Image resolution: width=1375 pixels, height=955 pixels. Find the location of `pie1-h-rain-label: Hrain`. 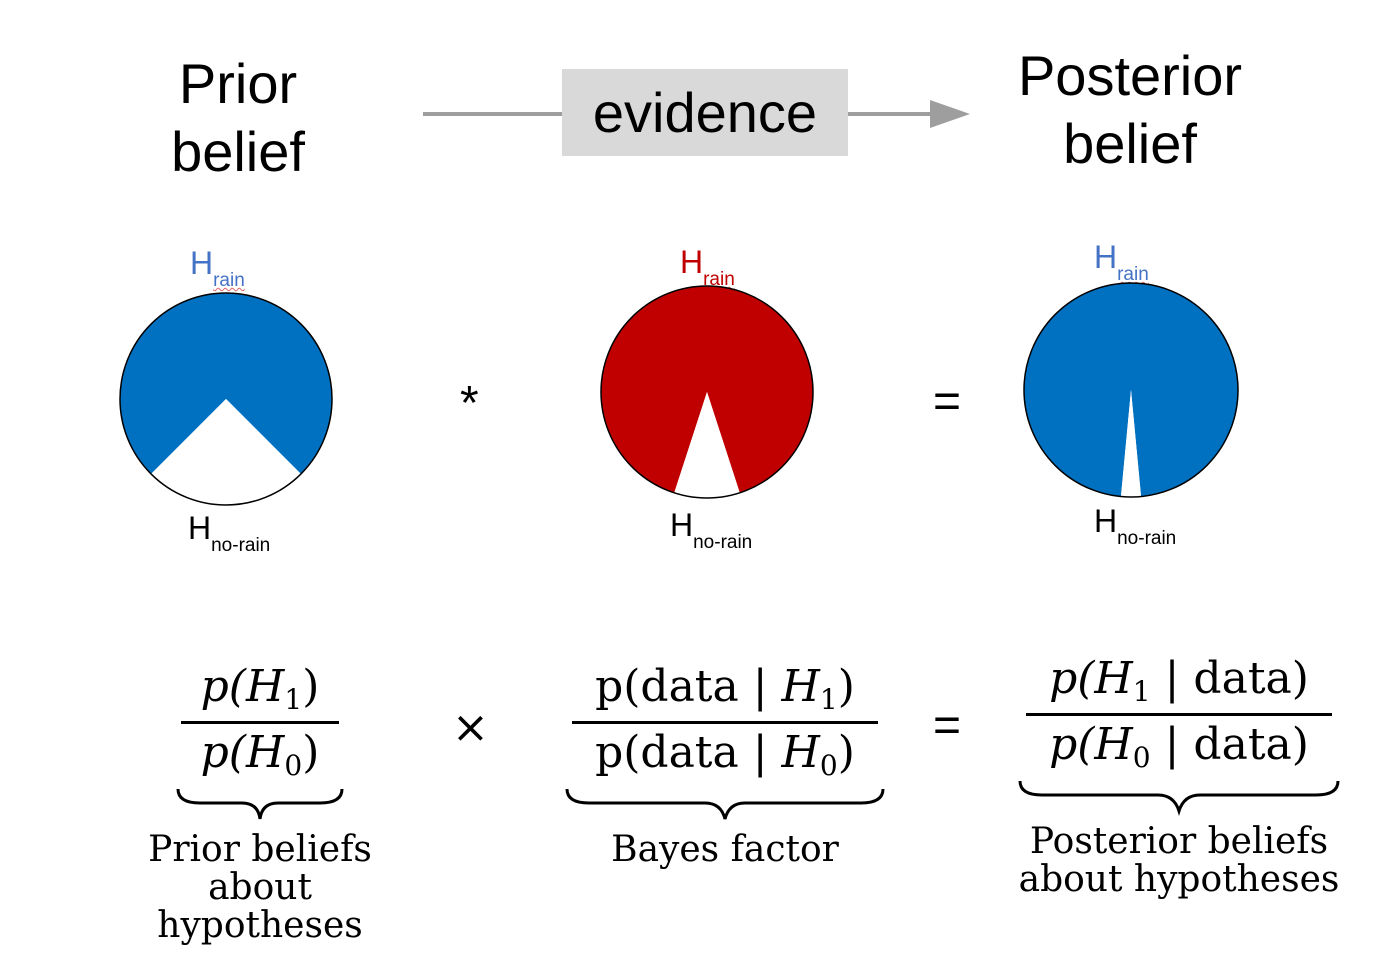

pie1-h-rain-label: Hrain is located at coordinates (217, 268).